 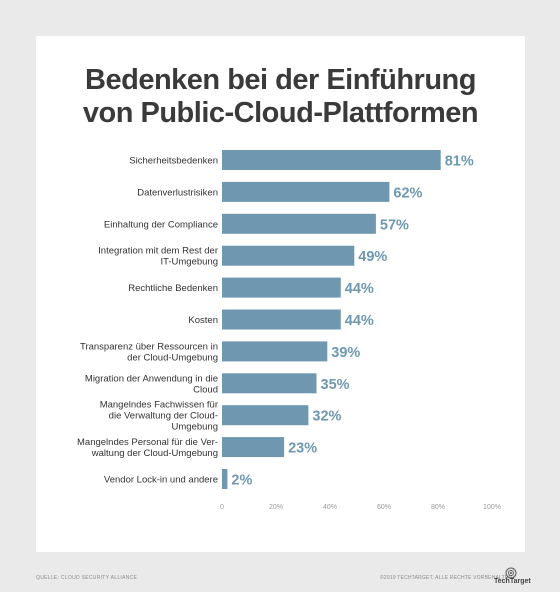 What do you see at coordinates (276, 507) in the screenshot?
I see `x-tick-label: 20%` at bounding box center [276, 507].